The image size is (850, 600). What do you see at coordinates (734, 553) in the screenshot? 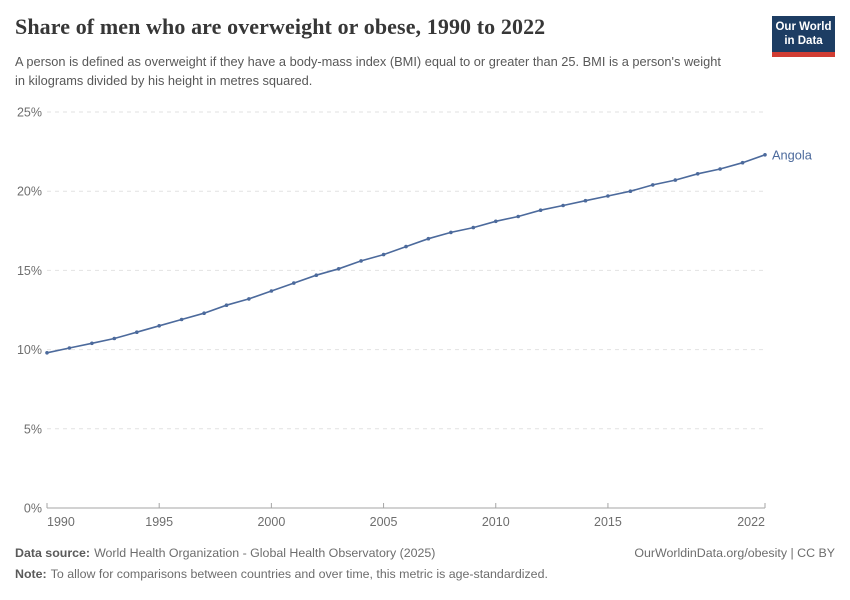
I see `license-link: OurWorldinData.org/obesity | CC BY` at bounding box center [734, 553].